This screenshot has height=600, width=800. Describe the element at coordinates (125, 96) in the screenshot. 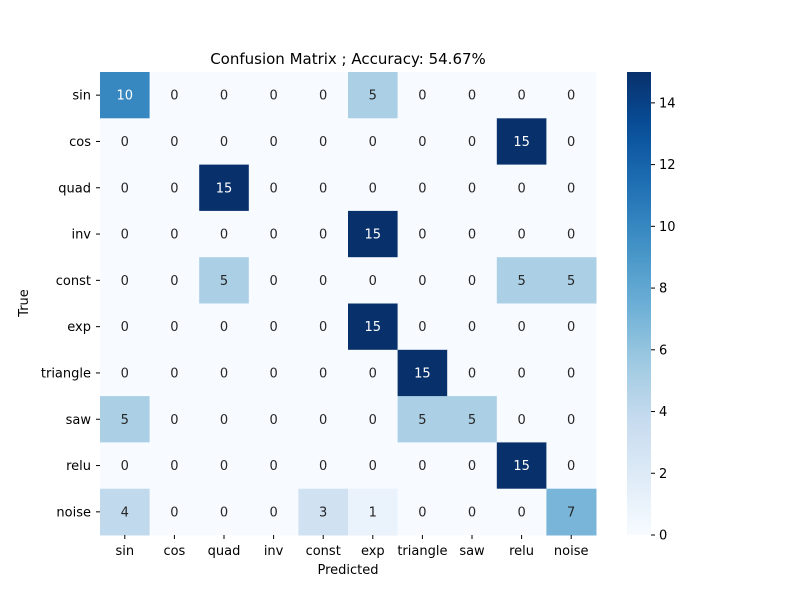

I see `cell-value-label: 10` at that location.